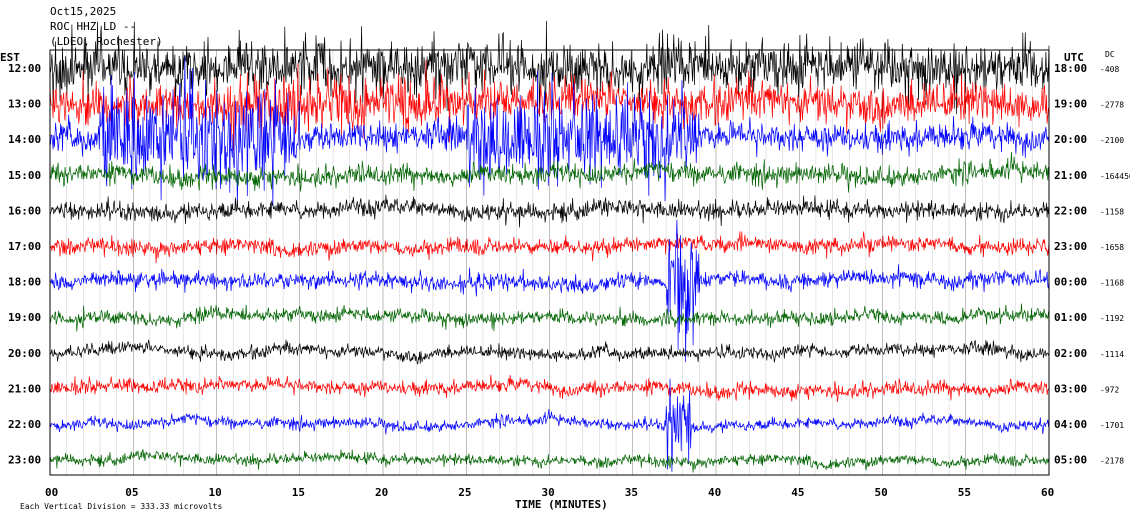 The width and height of the screenshot is (1130, 519). What do you see at coordinates (561, 504) in the screenshot?
I see `x-axis-label: TIME (MINUTES)` at bounding box center [561, 504].